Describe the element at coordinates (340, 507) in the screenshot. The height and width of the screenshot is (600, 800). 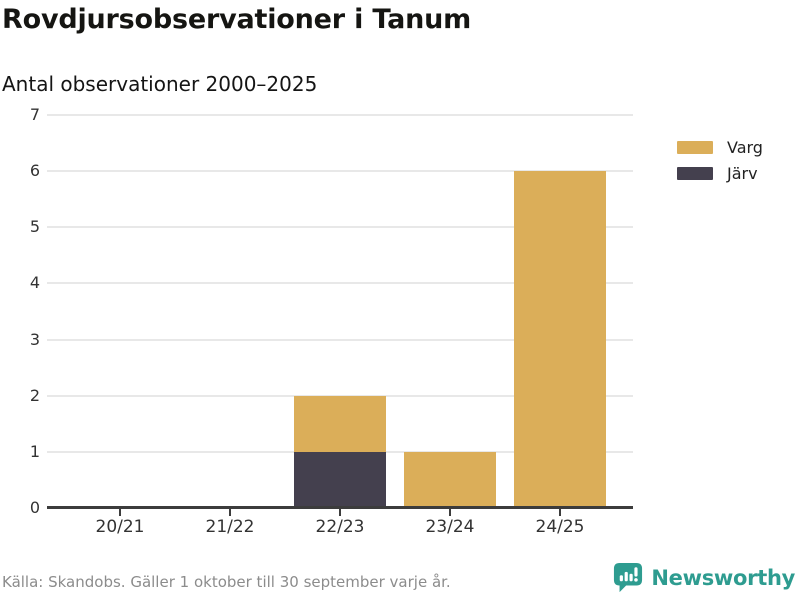
I see `x-axis-line` at that location.